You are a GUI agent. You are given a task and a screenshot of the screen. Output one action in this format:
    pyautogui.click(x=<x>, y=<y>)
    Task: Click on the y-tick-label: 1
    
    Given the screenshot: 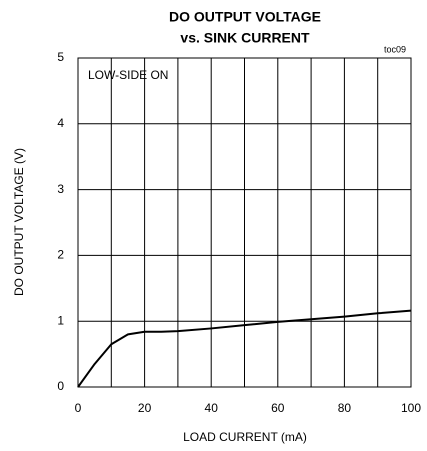 What is the action you would take?
    pyautogui.click(x=60, y=320)
    